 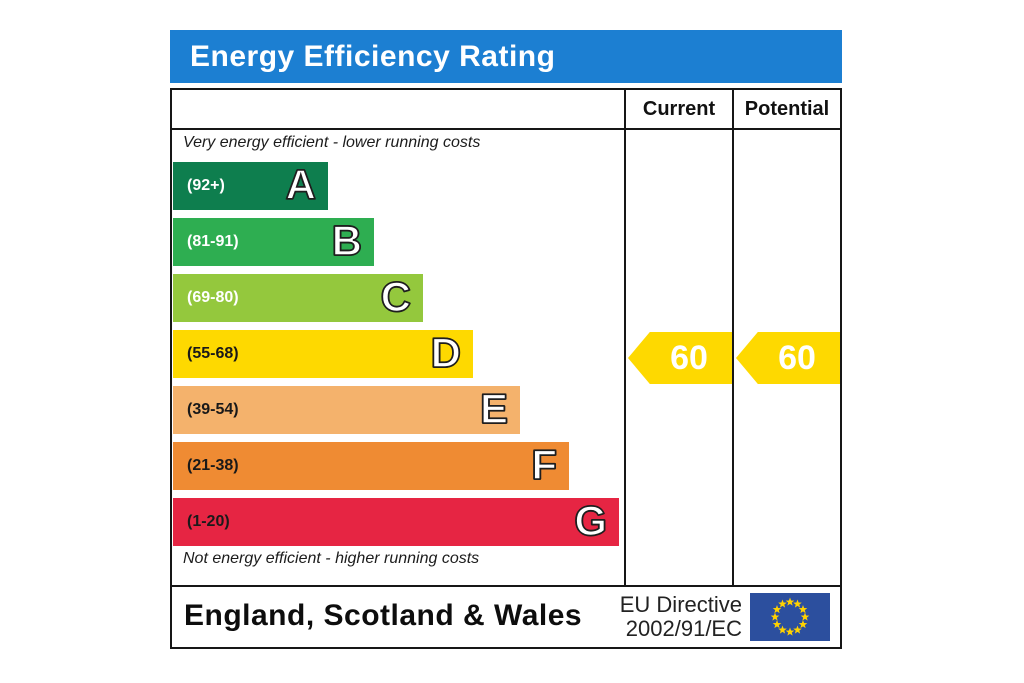 I want to click on current-column-header: Current, so click(x=679, y=108).